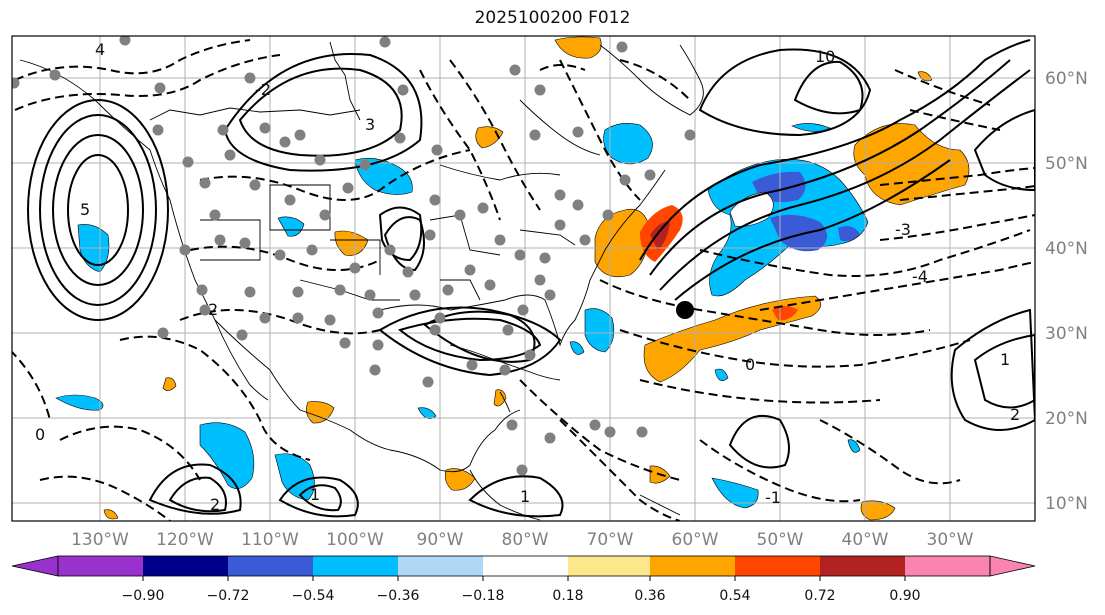 Image resolution: width=1105 pixels, height=615 pixels. What do you see at coordinates (773, 497) in the screenshot?
I see `contour-label: -1` at bounding box center [773, 497].